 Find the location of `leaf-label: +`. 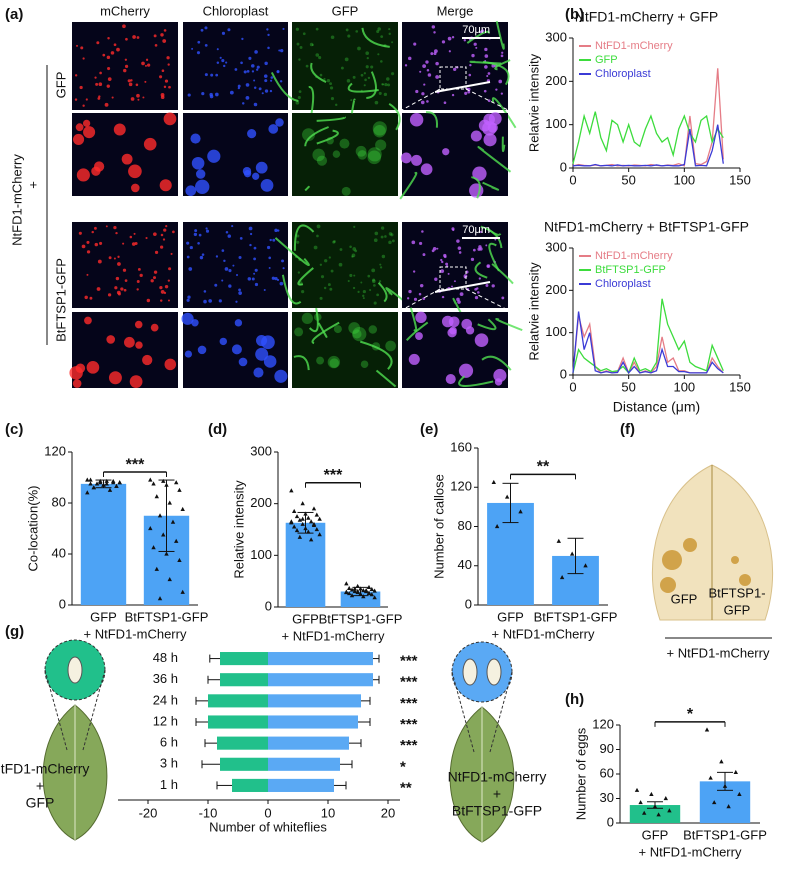

leaf-label: + is located at coordinates (40, 786).